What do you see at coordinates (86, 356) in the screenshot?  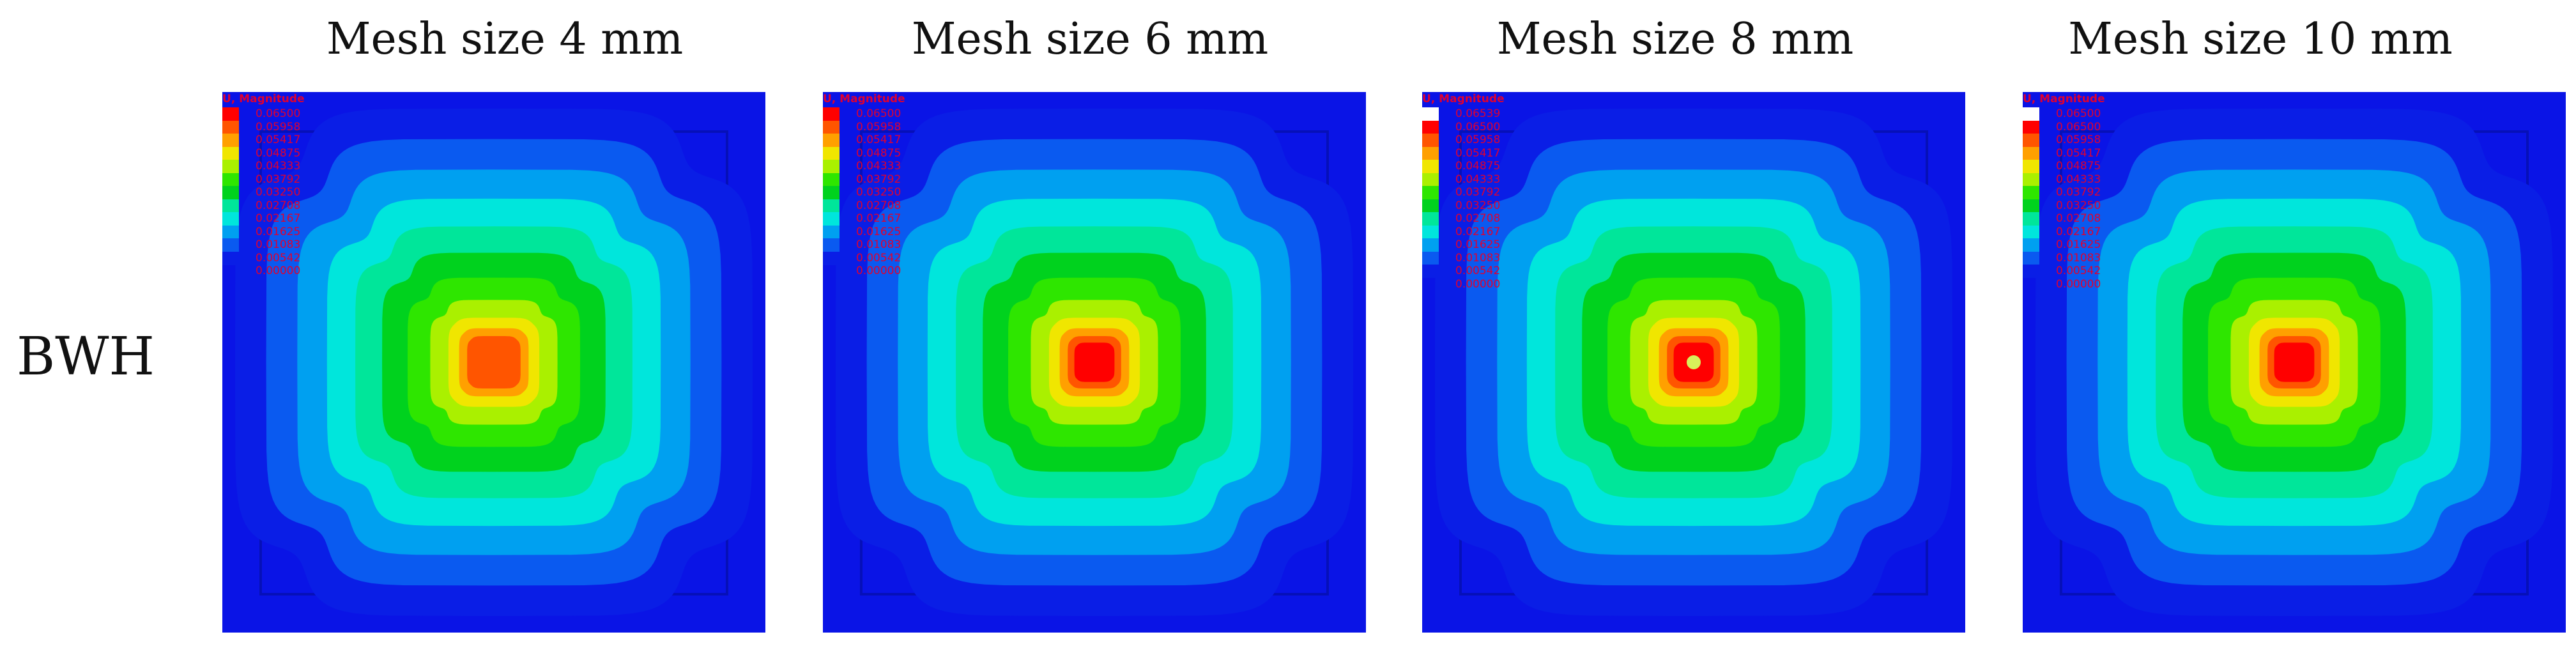 I see `row-label-bwh: BWH` at bounding box center [86, 356].